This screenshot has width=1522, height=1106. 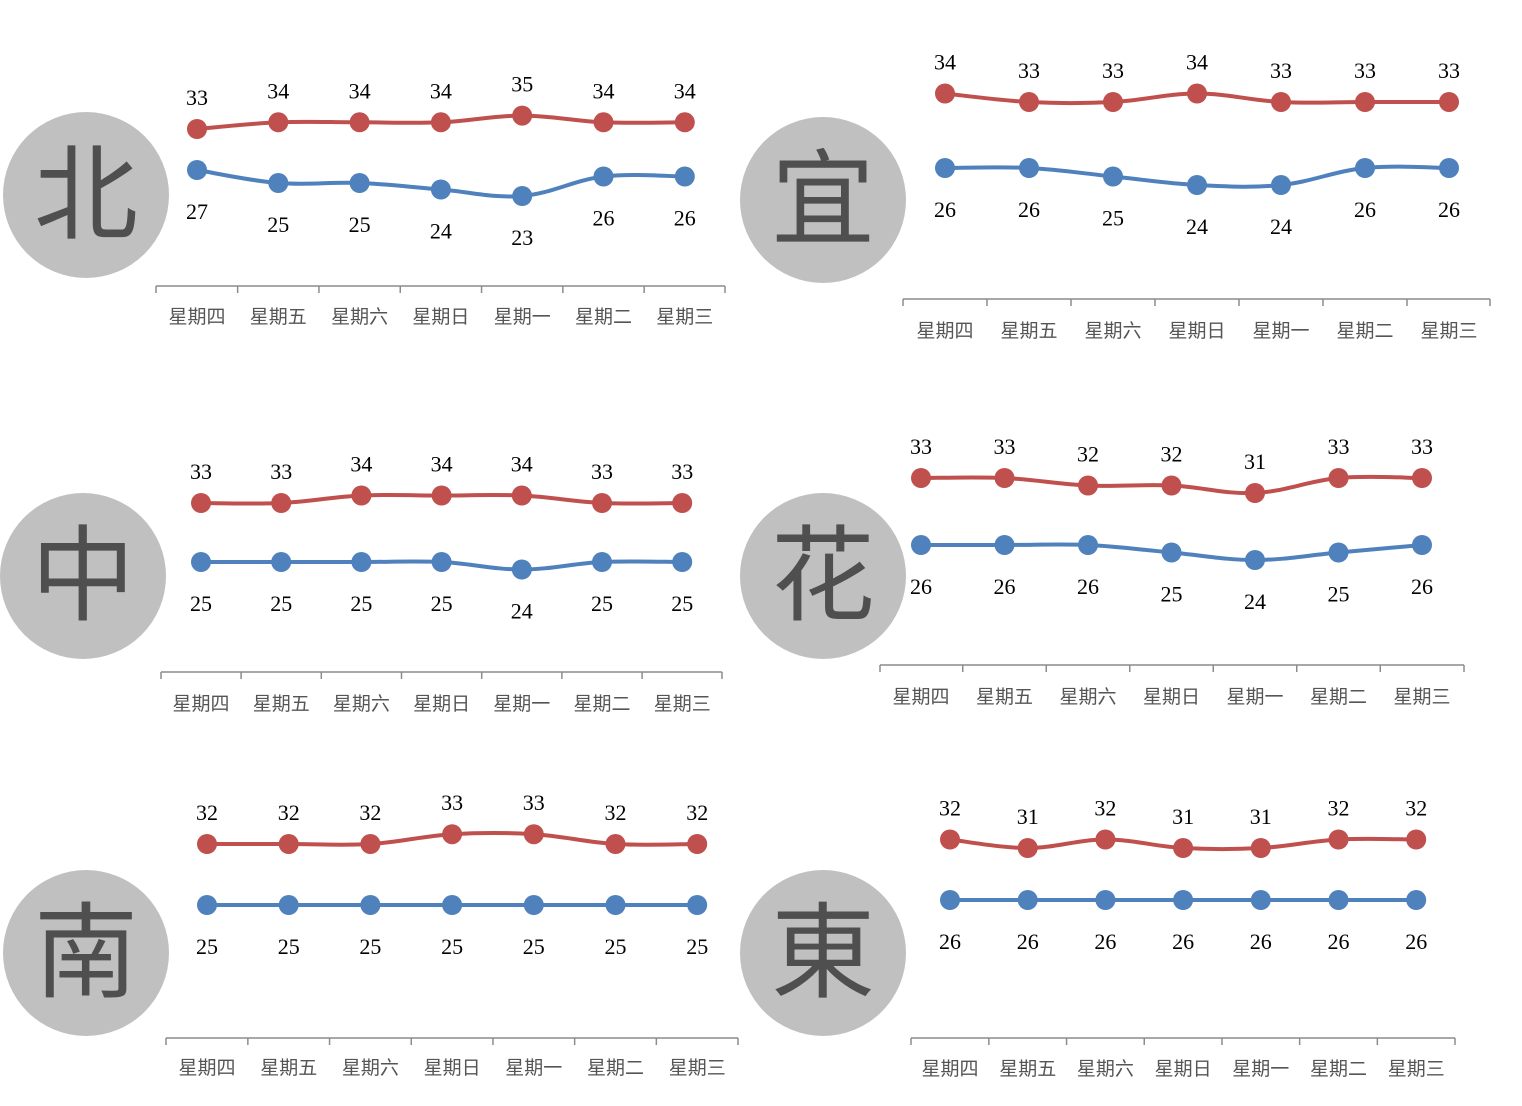 I want to click on x-tick-label: 星期六, so click(x=1105, y=1069).